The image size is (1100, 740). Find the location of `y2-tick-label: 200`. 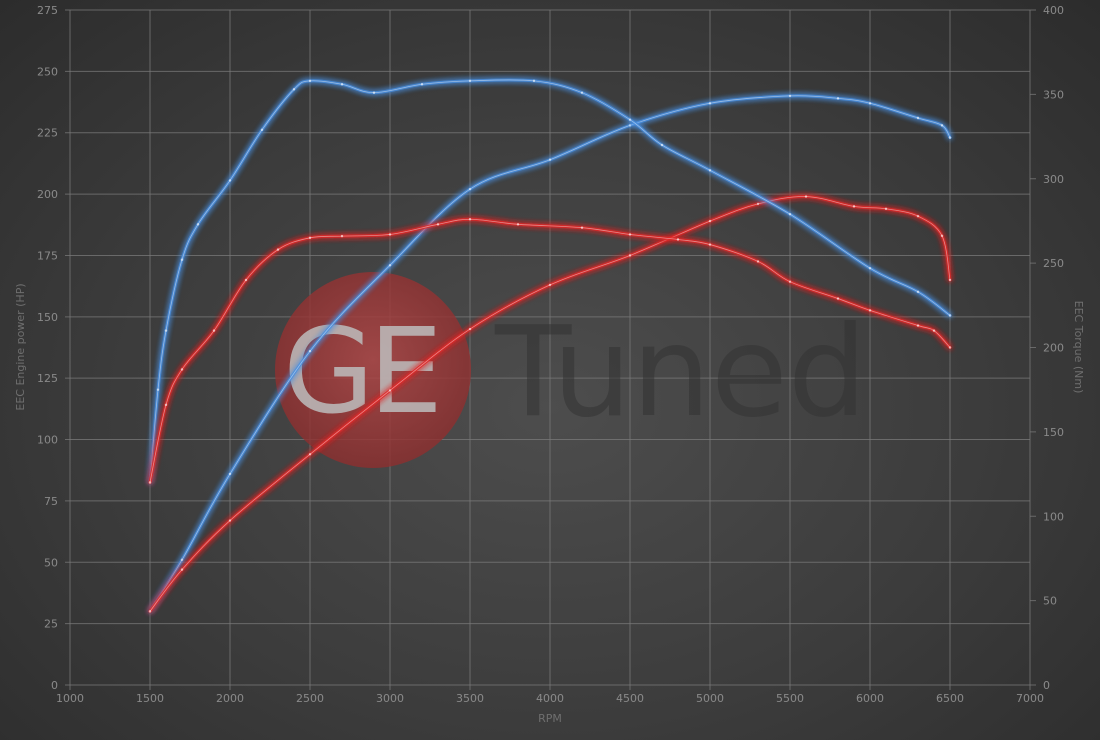

y2-tick-label: 200 is located at coordinates (1053, 348).